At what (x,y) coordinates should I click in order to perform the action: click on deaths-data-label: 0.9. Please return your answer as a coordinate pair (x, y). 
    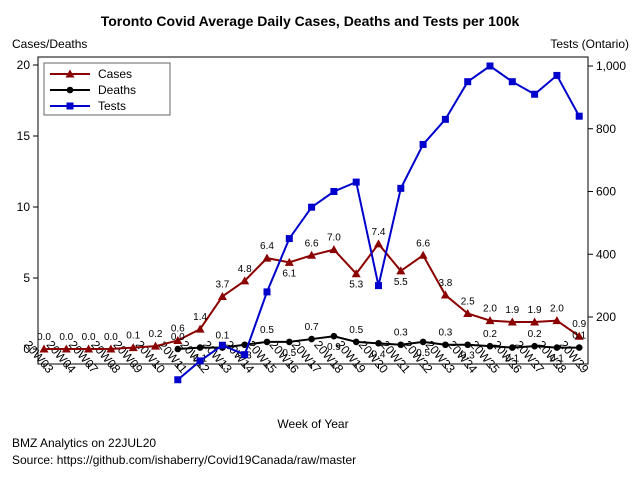
    Looking at the image, I should click on (334, 347).